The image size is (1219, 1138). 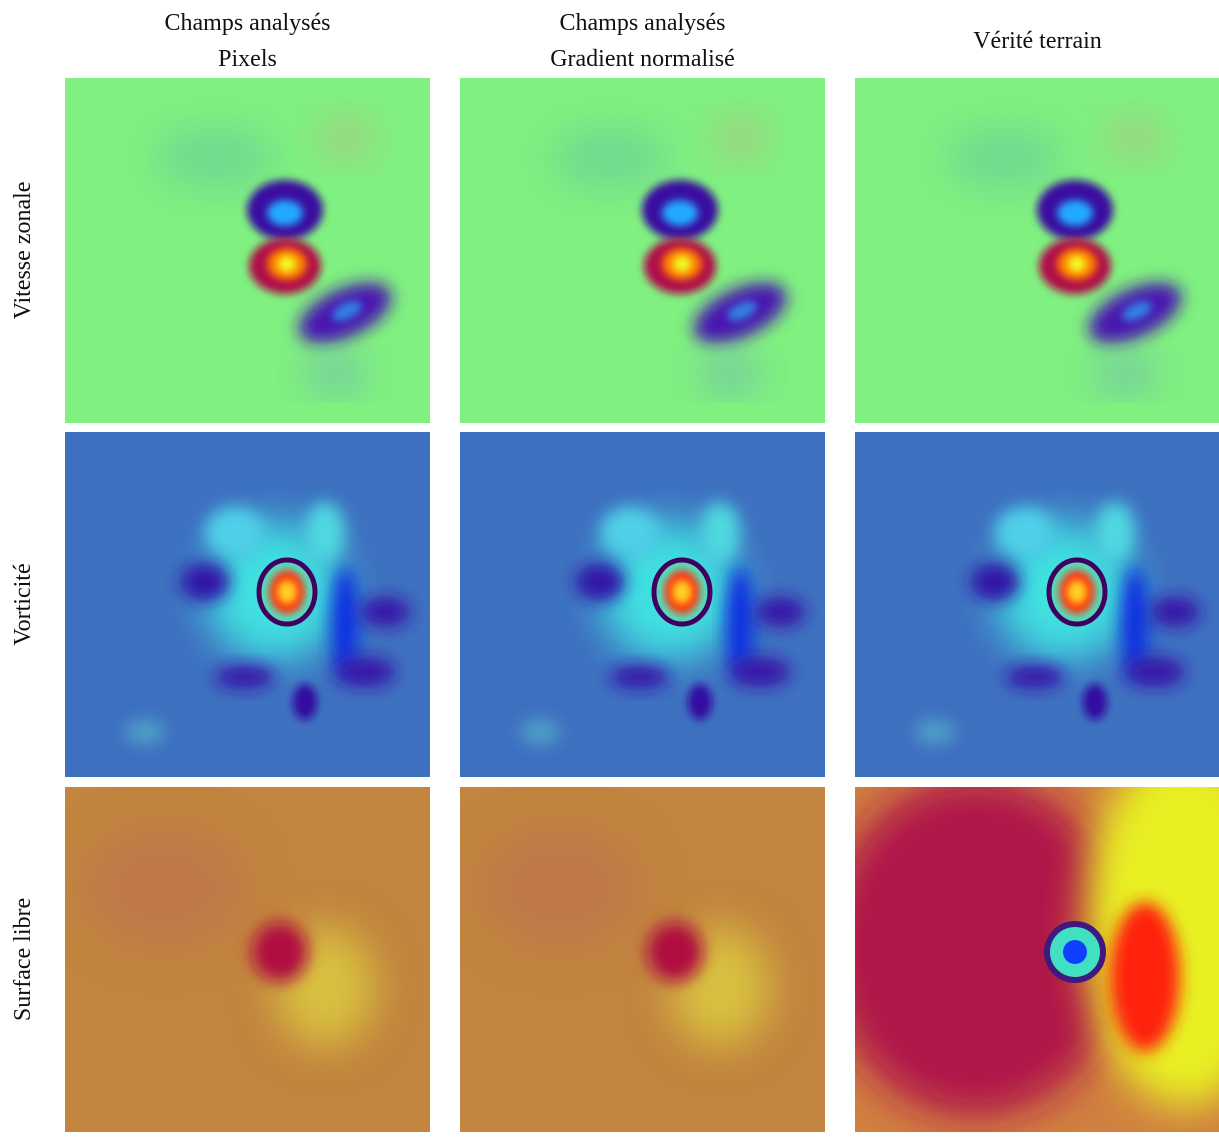 What do you see at coordinates (1037, 41) in the screenshot?
I see `column-title: Vérité terrain` at bounding box center [1037, 41].